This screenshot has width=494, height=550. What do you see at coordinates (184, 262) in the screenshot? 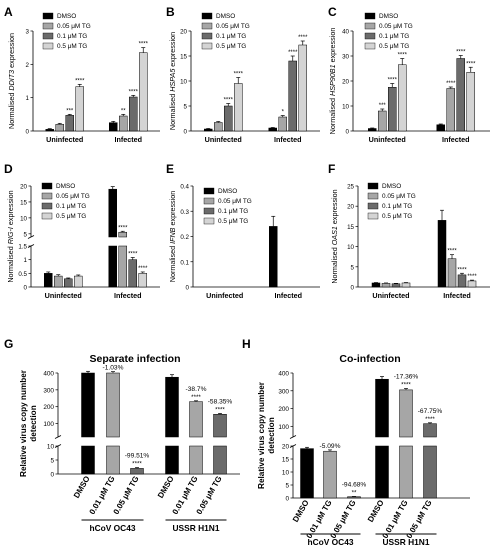
I see `y-tick-label: 0.1` at bounding box center [184, 262].